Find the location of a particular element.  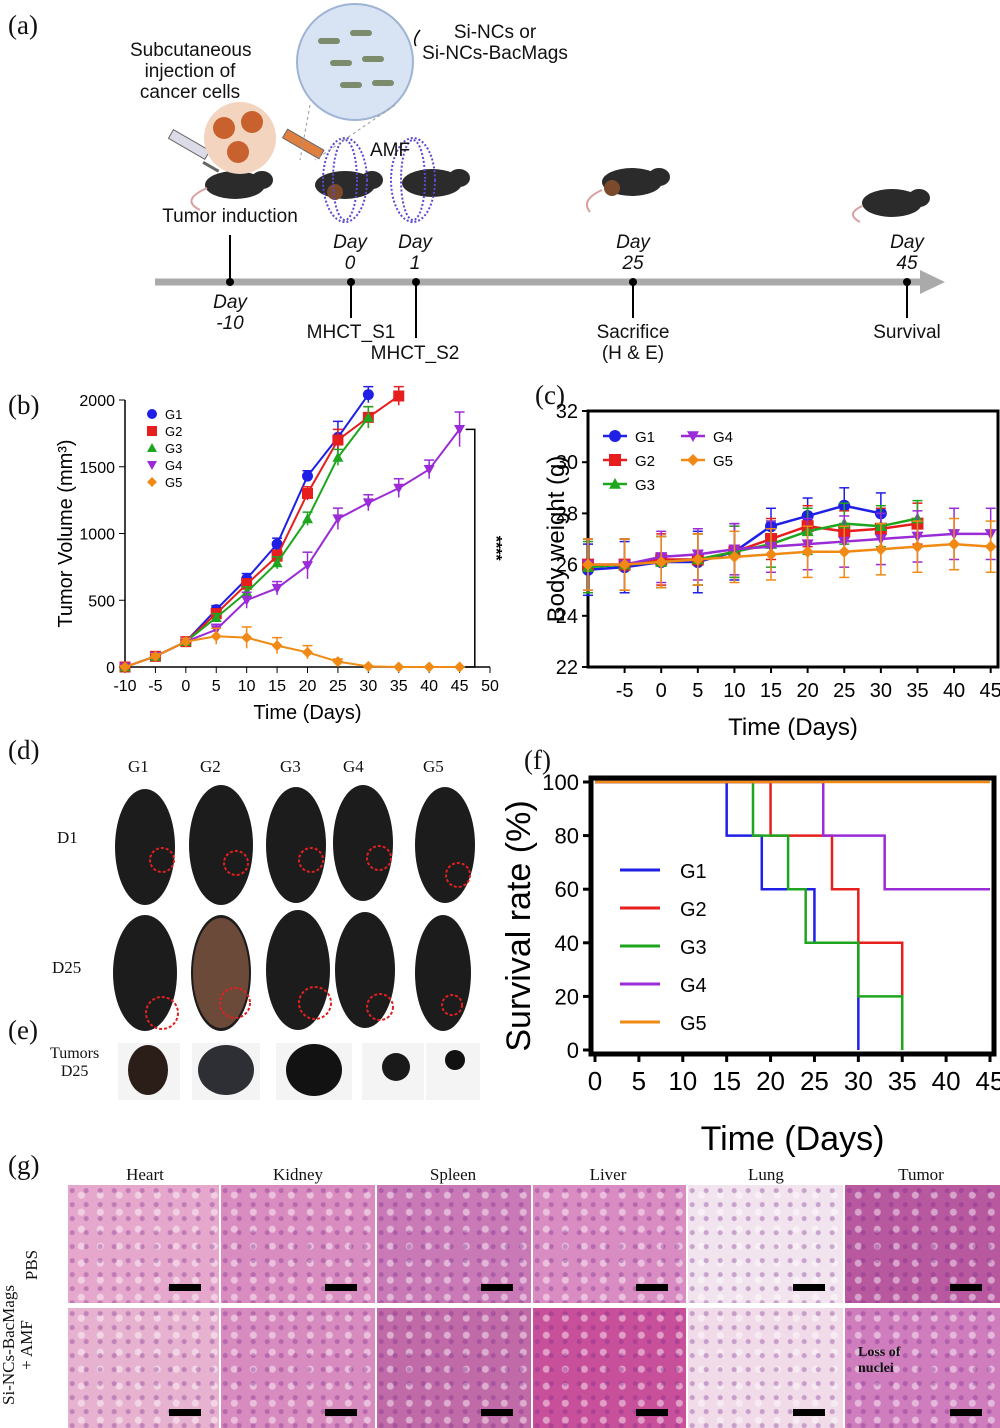

x-tick-label: -5 is located at coordinates (625, 691).